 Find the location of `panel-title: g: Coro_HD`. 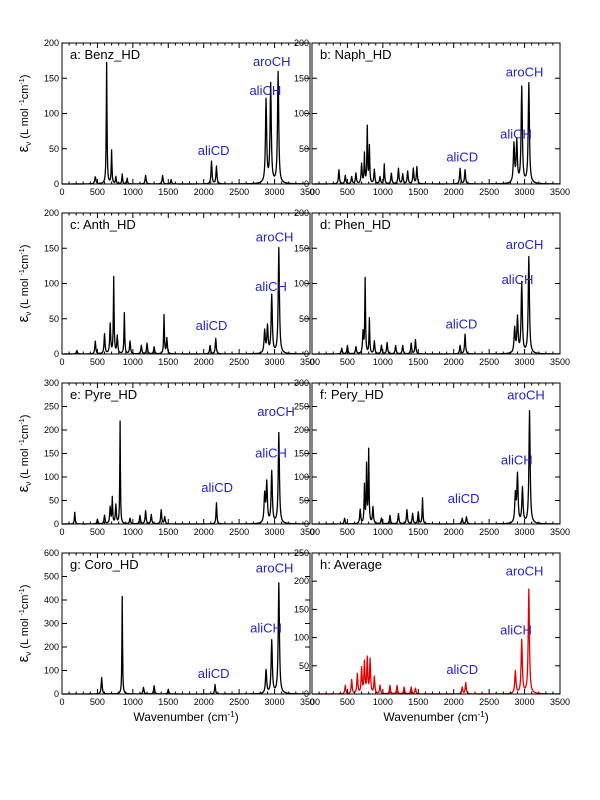

panel-title: g: Coro_HD is located at coordinates (104, 564).